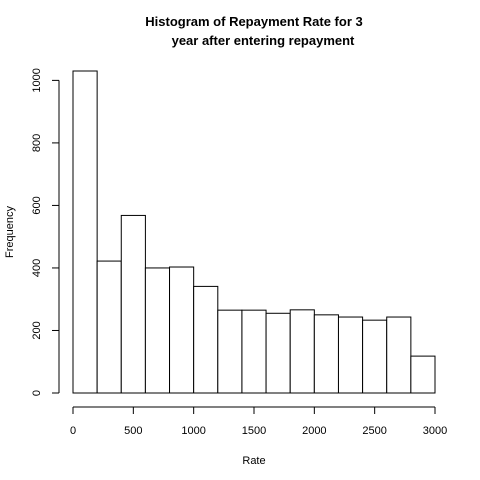 Image resolution: width=480 pixels, height=480 pixels. What do you see at coordinates (254, 431) in the screenshot?
I see `x-tick-label: 1500` at bounding box center [254, 431].